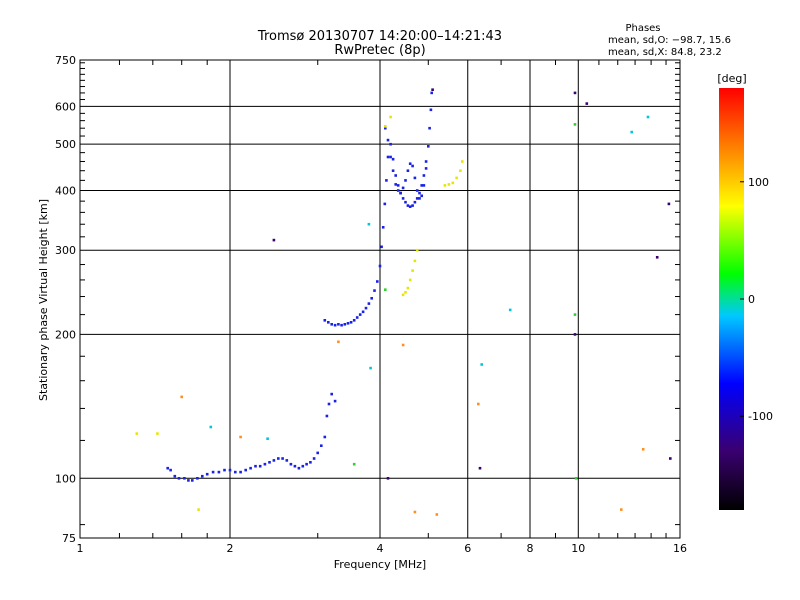  Describe the element at coordinates (758, 182) in the screenshot. I see `colorbar-tick-label: 100` at that location.